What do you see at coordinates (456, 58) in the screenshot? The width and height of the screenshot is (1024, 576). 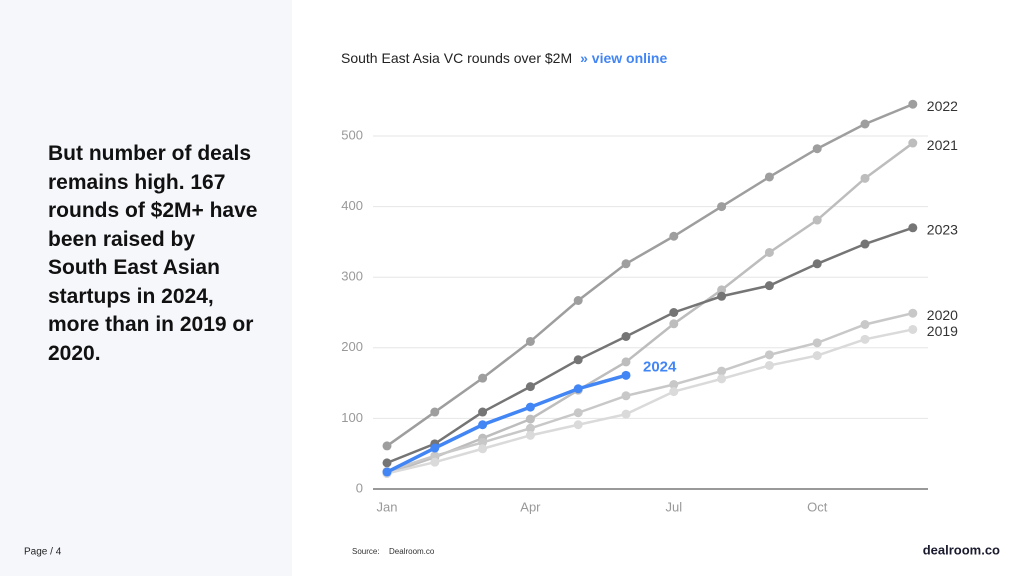 I see `title-text: South East Asia VC rounds over $2M` at bounding box center [456, 58].